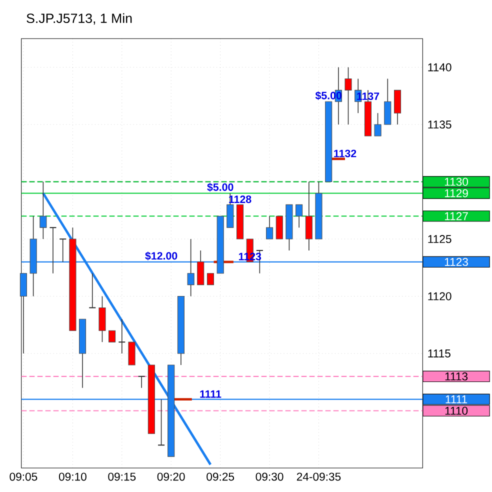 The image size is (492, 492). What do you see at coordinates (79, 19) in the screenshot?
I see `chart-title: S.JP.J5713, 1 Min` at bounding box center [79, 19].